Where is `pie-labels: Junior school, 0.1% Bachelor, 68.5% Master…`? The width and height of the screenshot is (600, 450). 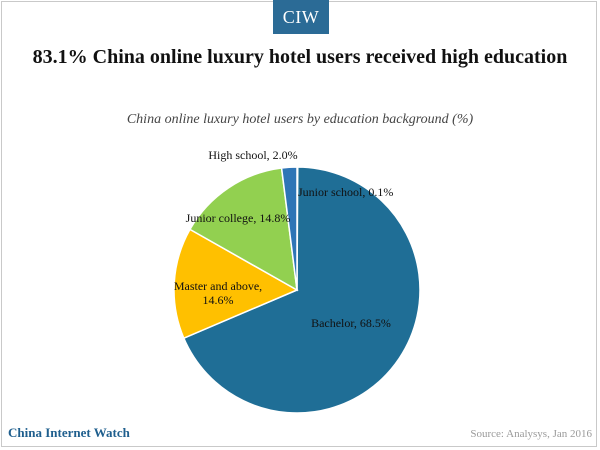
pie-labels: Junior school, 0.1% Bachelor, 68.5% Master… is located at coordinates (283, 239).